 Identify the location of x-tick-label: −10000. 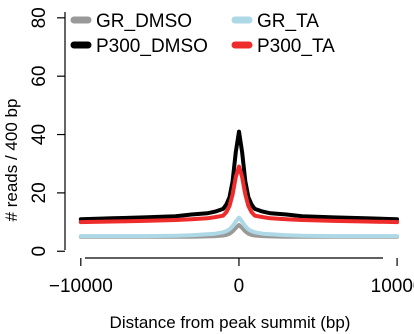
(81, 286).